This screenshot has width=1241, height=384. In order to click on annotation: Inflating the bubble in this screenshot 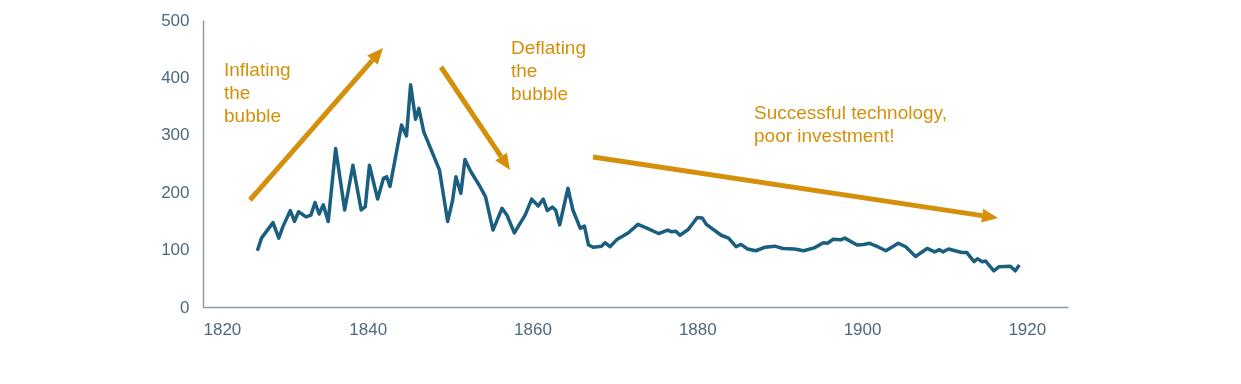, I will do `click(257, 92)`.